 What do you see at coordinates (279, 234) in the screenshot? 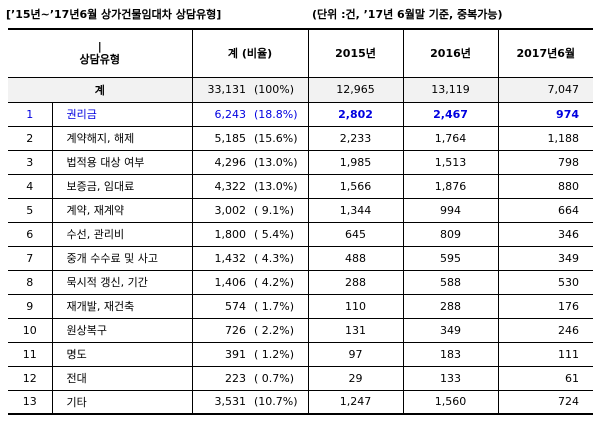
I see `row-ratio: ( 5.4%)` at bounding box center [279, 234].